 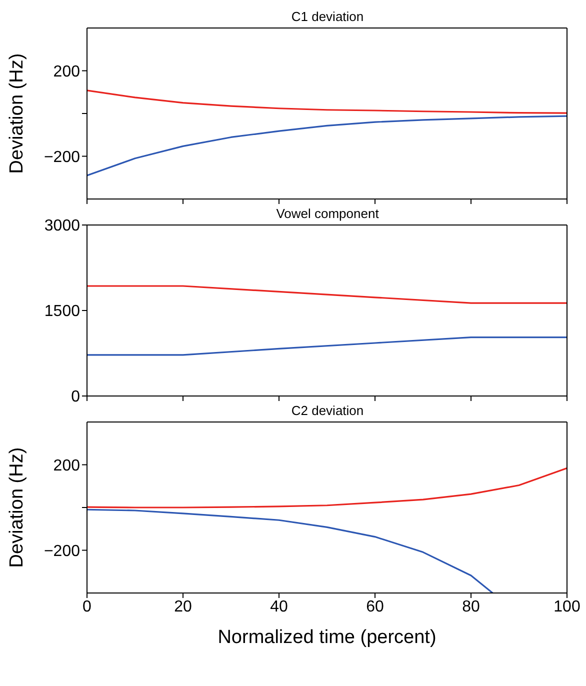 I want to click on chart-title: C2 deviation, so click(x=327, y=410).